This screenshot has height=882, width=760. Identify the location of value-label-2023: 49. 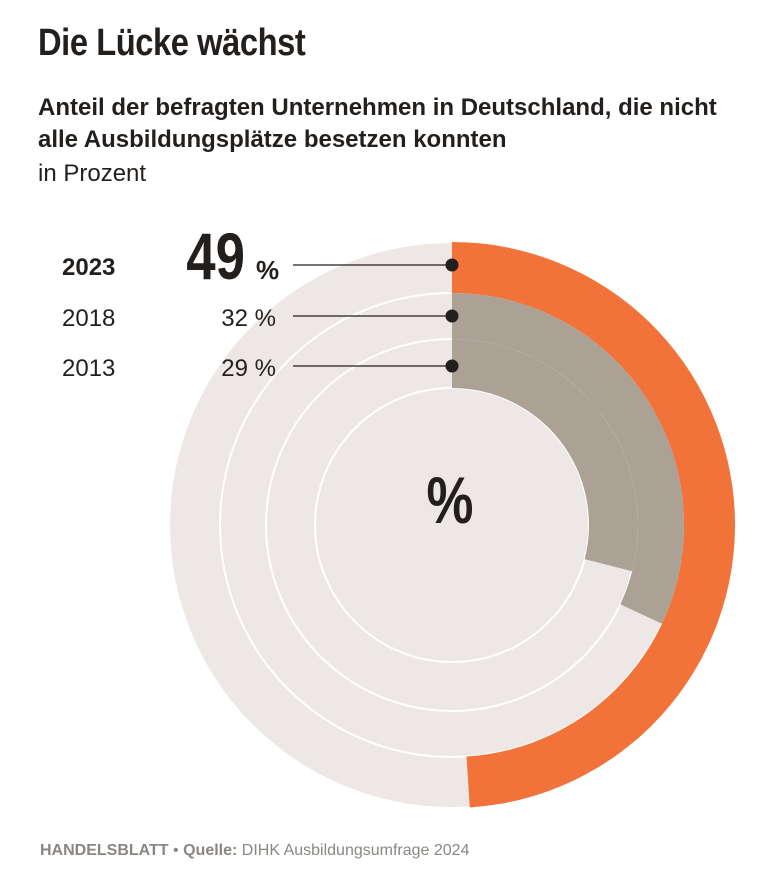
(215, 256).